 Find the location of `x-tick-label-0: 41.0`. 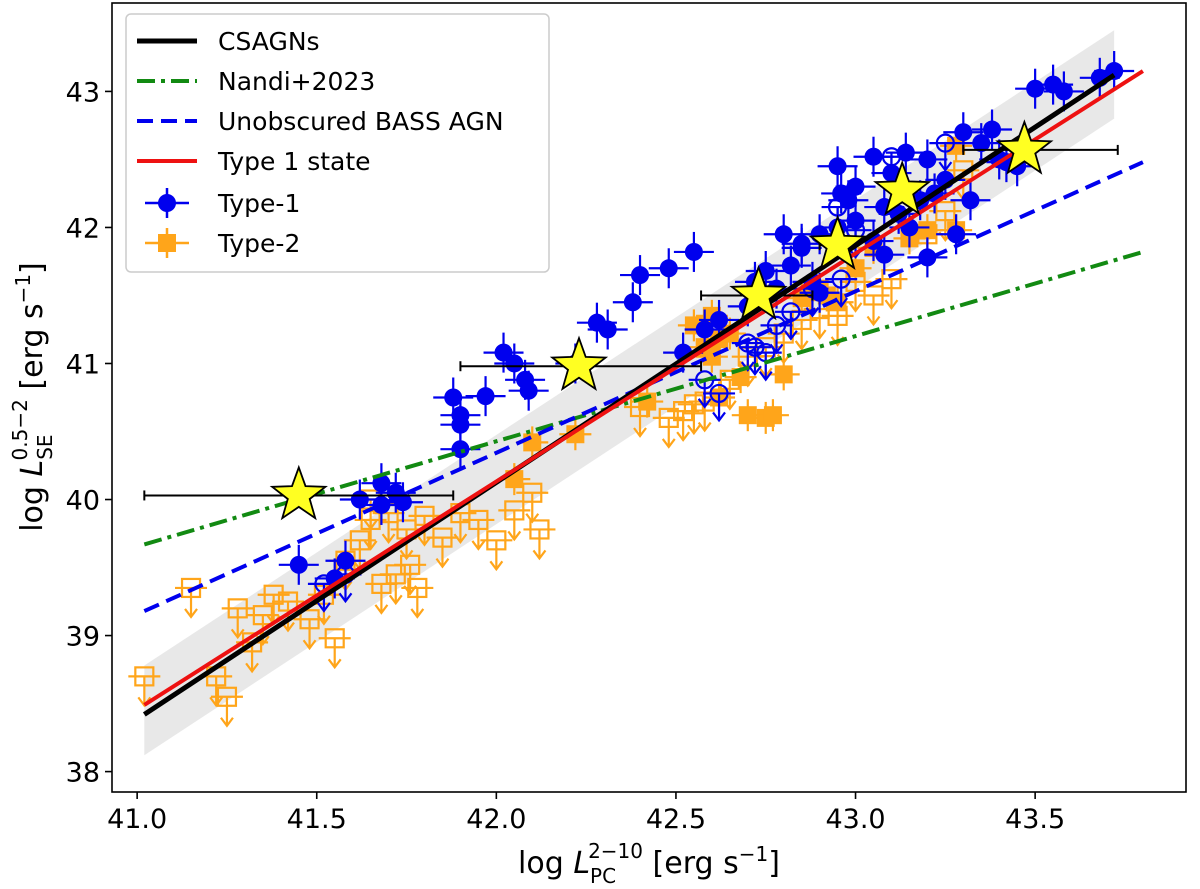

x-tick-label-0: 41.0 is located at coordinates (137, 819).